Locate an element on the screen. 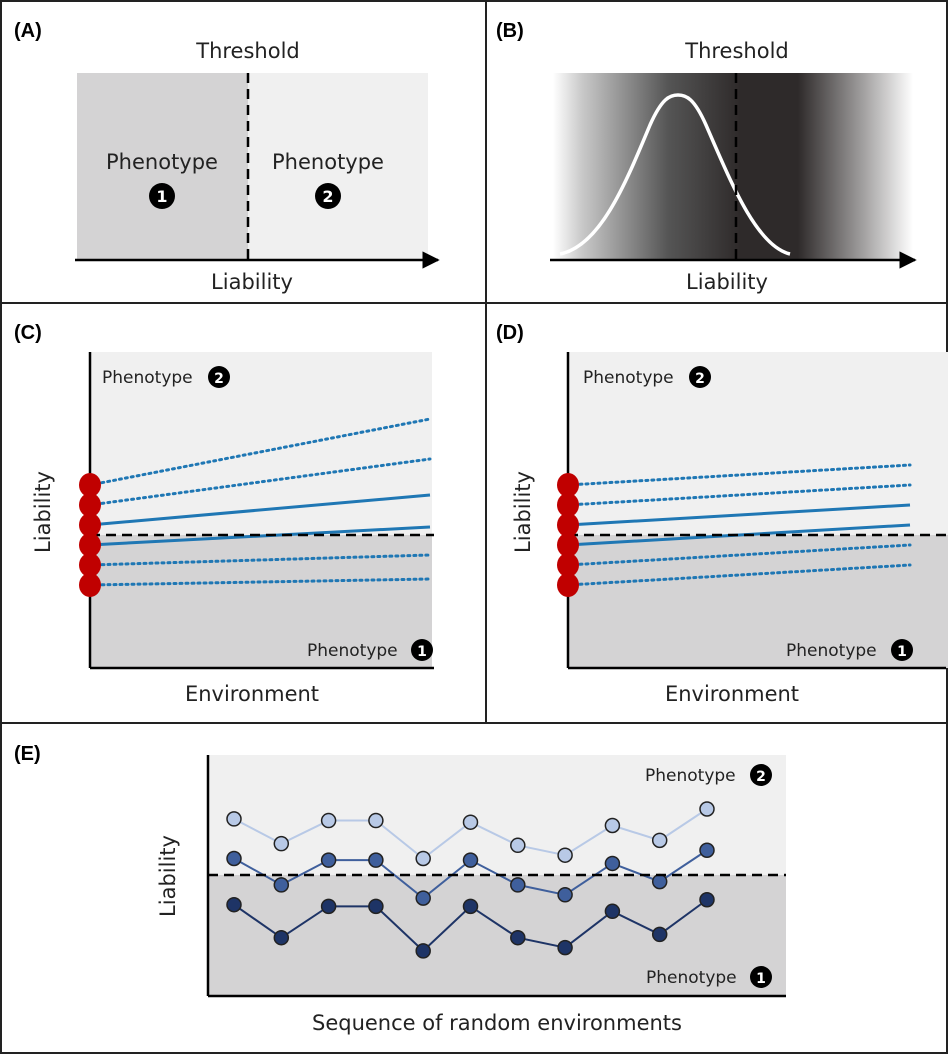 The height and width of the screenshot is (1054, 948). panel-d-y-axis-label: Liability is located at coordinates (523, 512).